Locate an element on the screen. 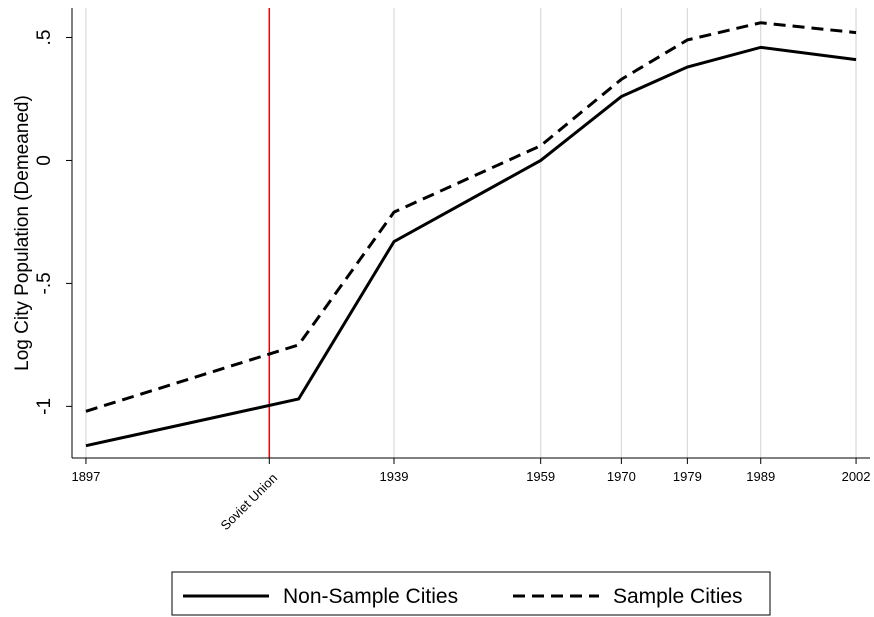 Image resolution: width=874 pixels, height=617 pixels. x-tick-label: 2002 is located at coordinates (856, 476).